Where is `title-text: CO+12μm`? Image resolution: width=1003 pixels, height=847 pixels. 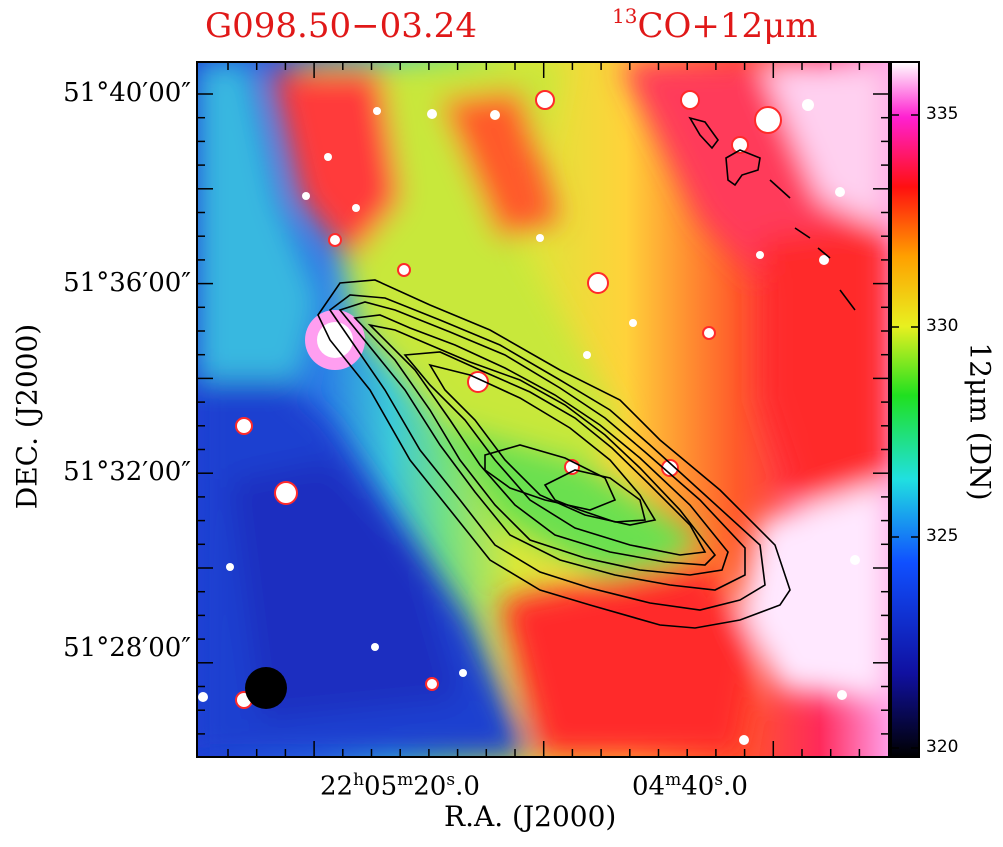
title-text: CO+12μm is located at coordinates (727, 26).